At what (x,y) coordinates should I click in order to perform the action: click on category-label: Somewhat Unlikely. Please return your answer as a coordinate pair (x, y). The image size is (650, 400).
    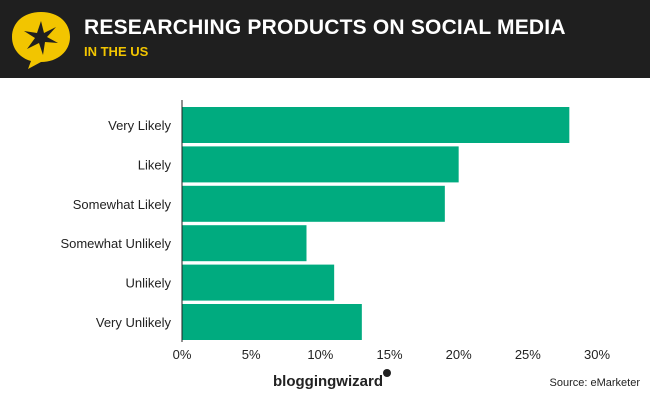
    Looking at the image, I should click on (115, 243).